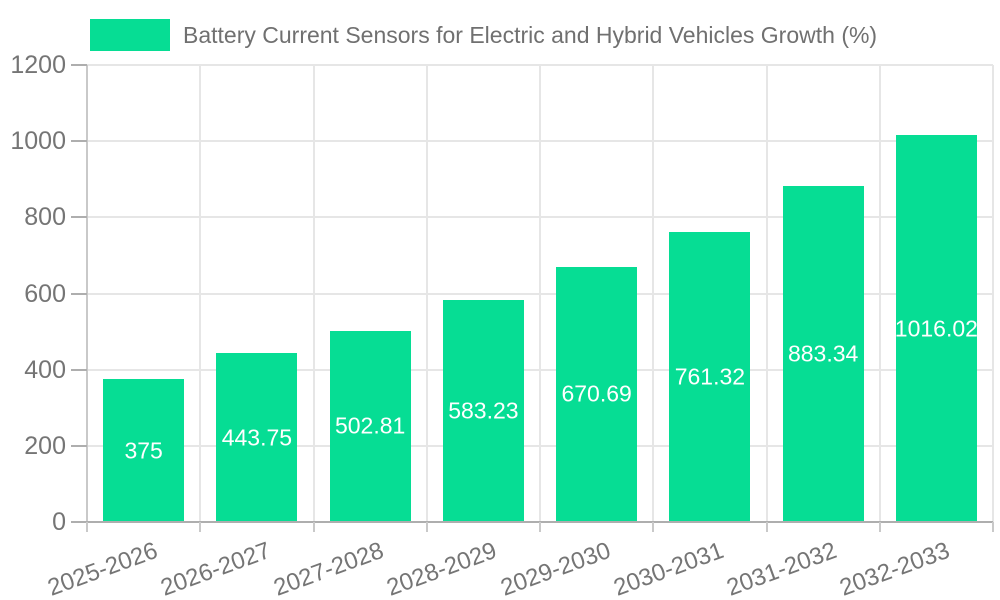  I want to click on bar-value-label: 443.75, so click(257, 437).